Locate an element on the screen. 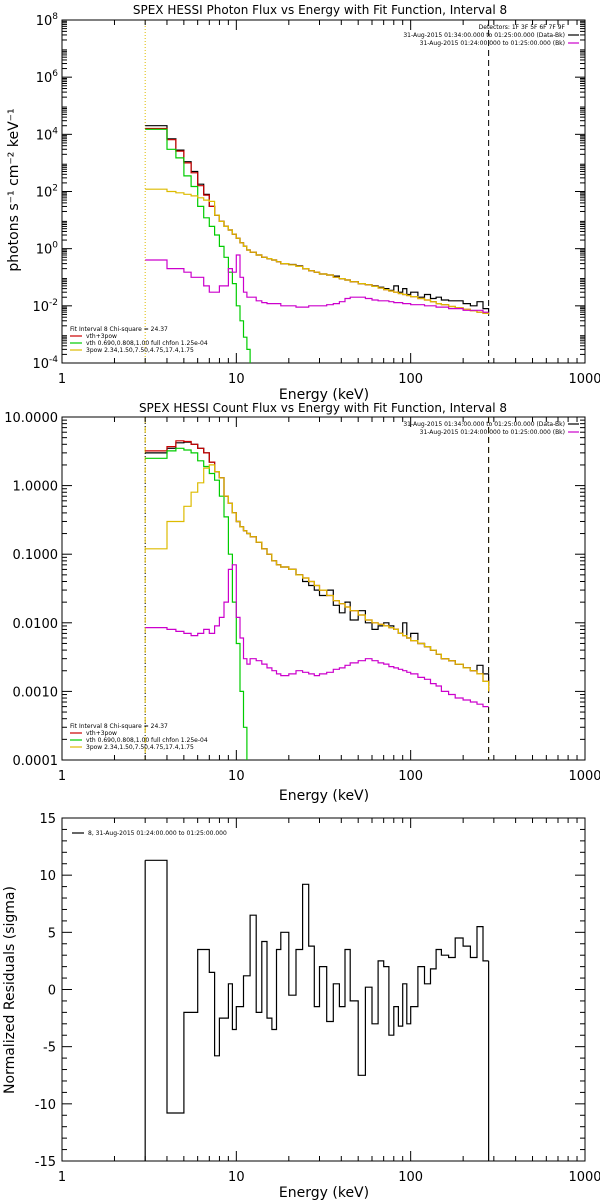 The height and width of the screenshot is (1200, 600). y-tick-label: 0.0010 is located at coordinates (36, 692).